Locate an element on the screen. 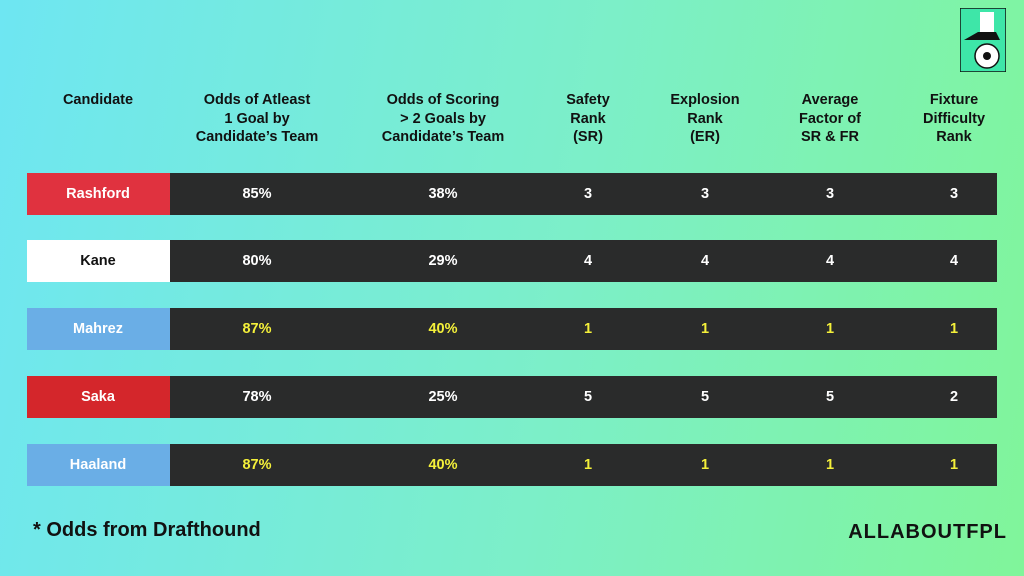 This screenshot has height=576, width=1024. header-line: SR & FR is located at coordinates (830, 137).